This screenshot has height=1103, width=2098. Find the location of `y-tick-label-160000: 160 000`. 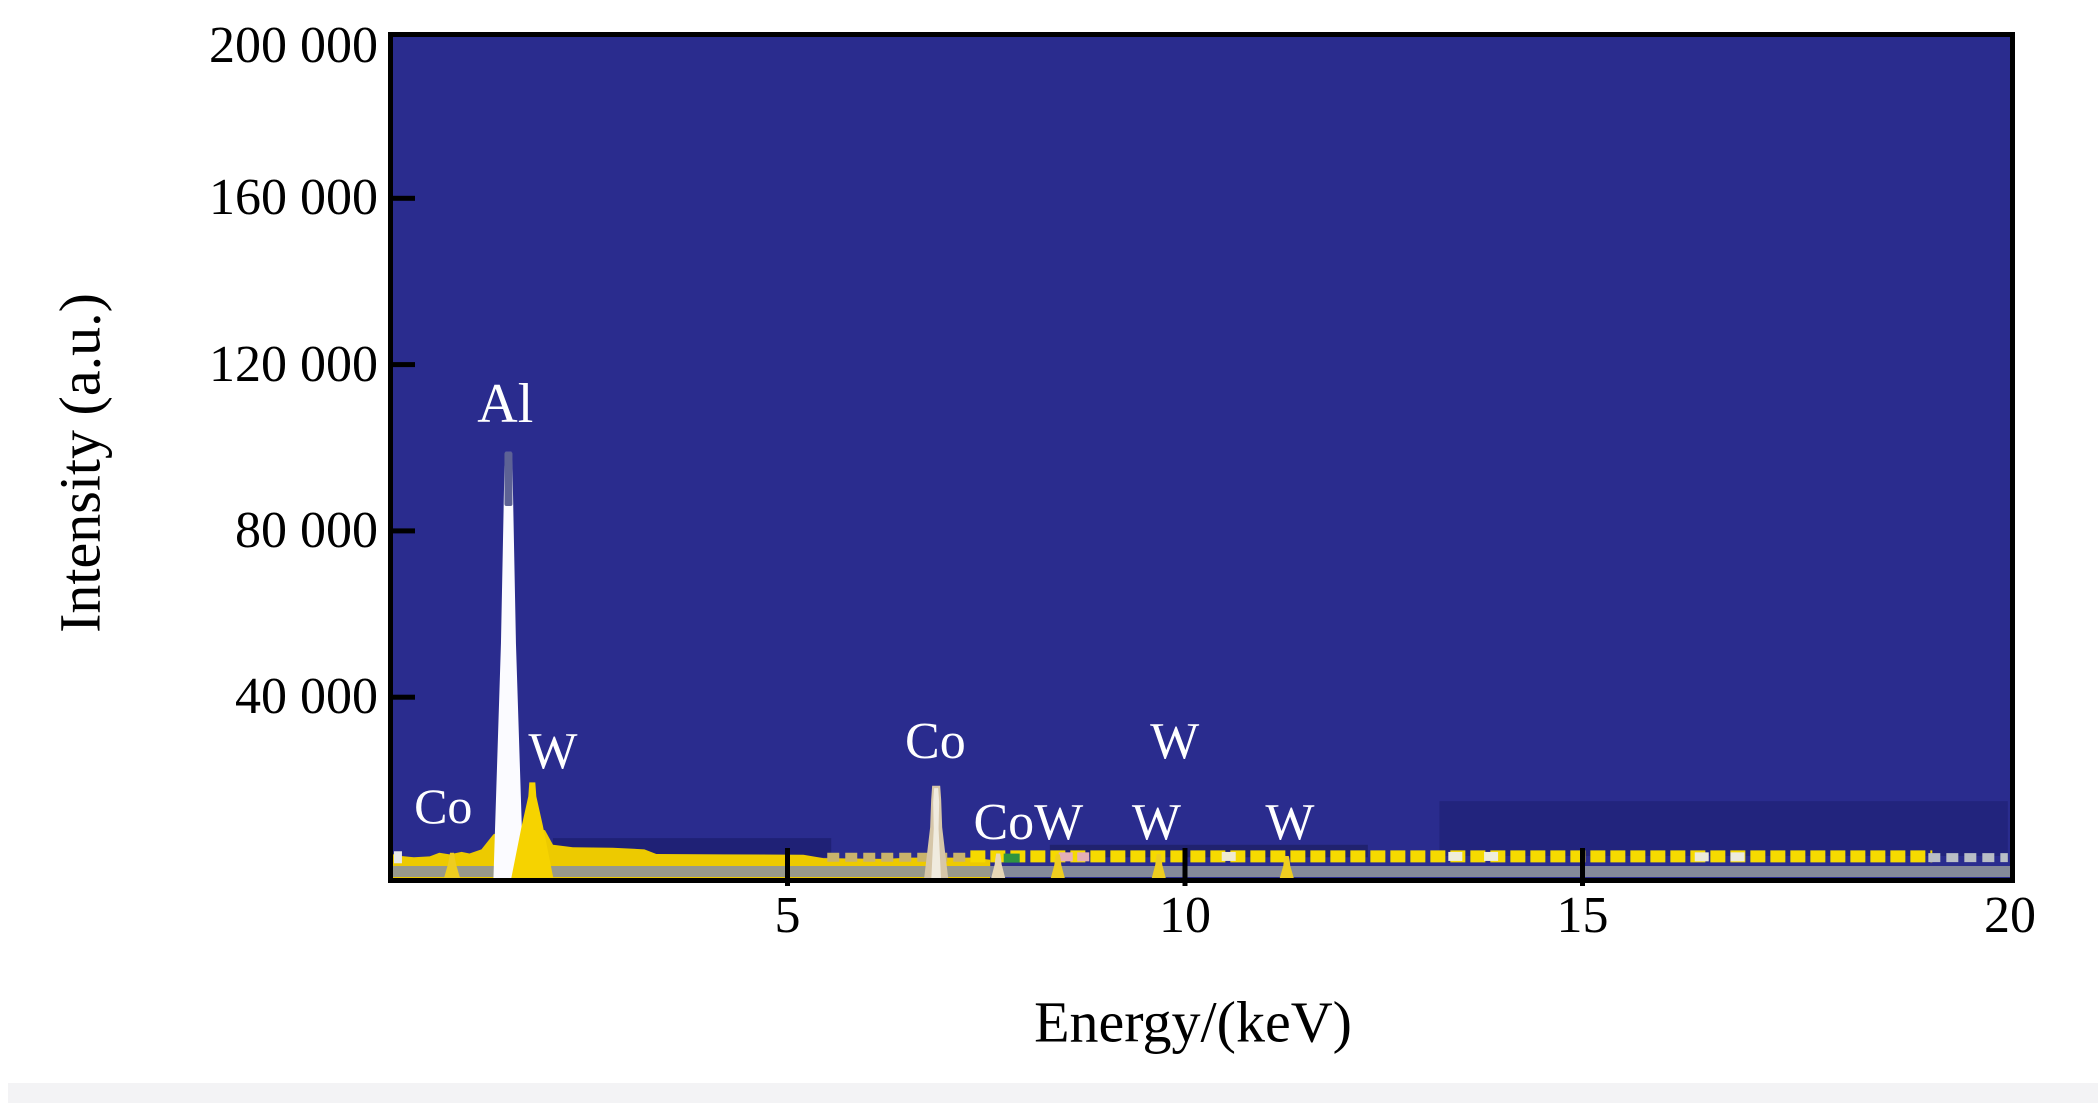

y-tick-label-160000: 160 000 is located at coordinates (293, 198).